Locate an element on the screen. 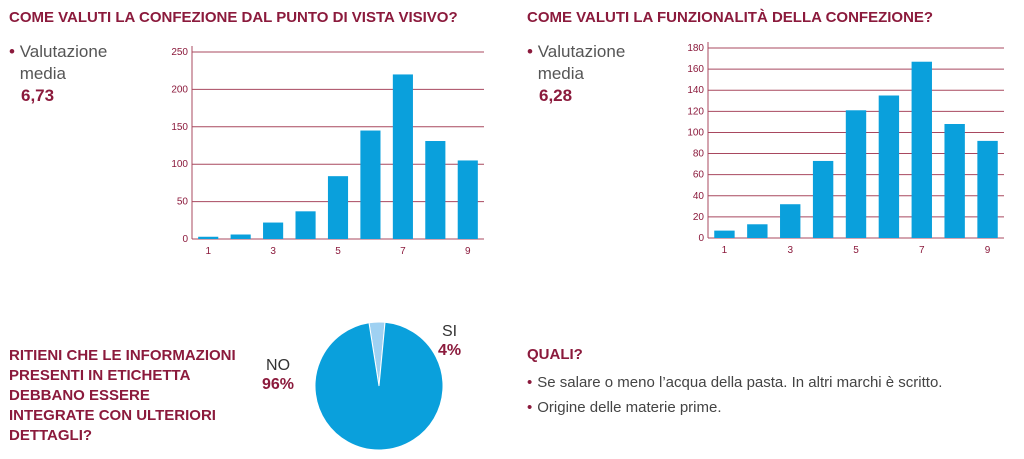 This screenshot has width=1024, height=459. y-tick-label: 250 is located at coordinates (179, 52).